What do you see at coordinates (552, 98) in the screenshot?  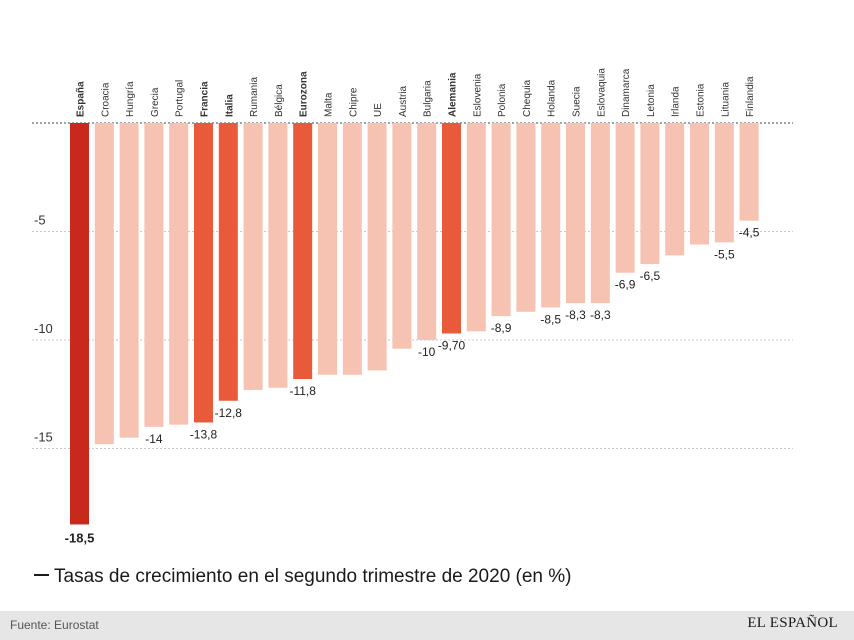 I see `category-label: Holanda` at bounding box center [552, 98].